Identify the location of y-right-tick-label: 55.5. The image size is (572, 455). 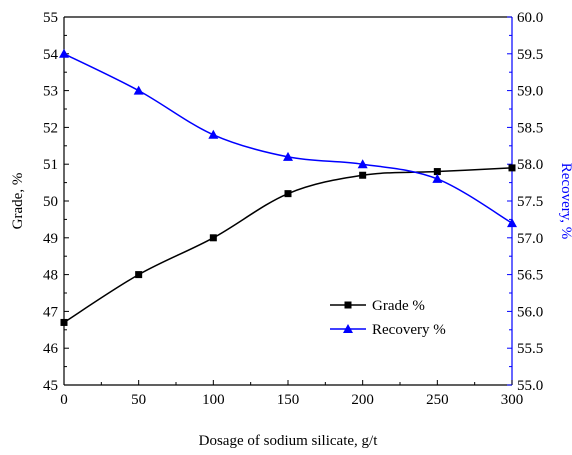
(530, 349).